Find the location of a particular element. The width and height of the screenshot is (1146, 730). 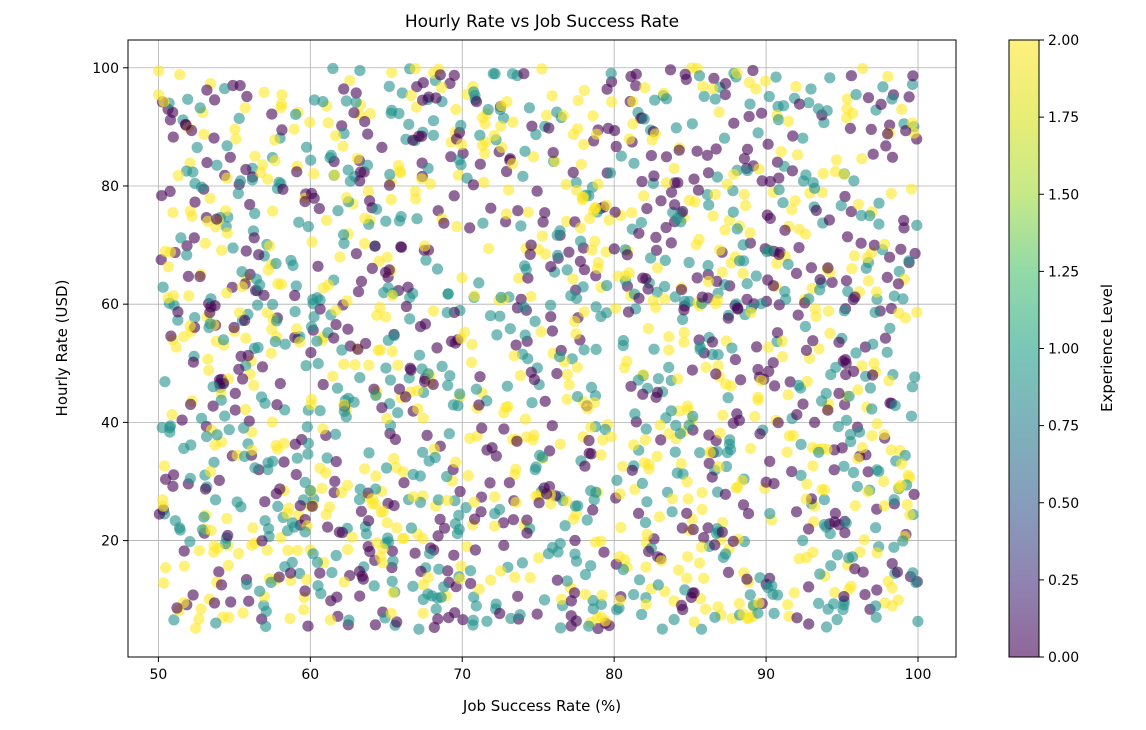

y-tick-label: 60 is located at coordinates (110, 305).